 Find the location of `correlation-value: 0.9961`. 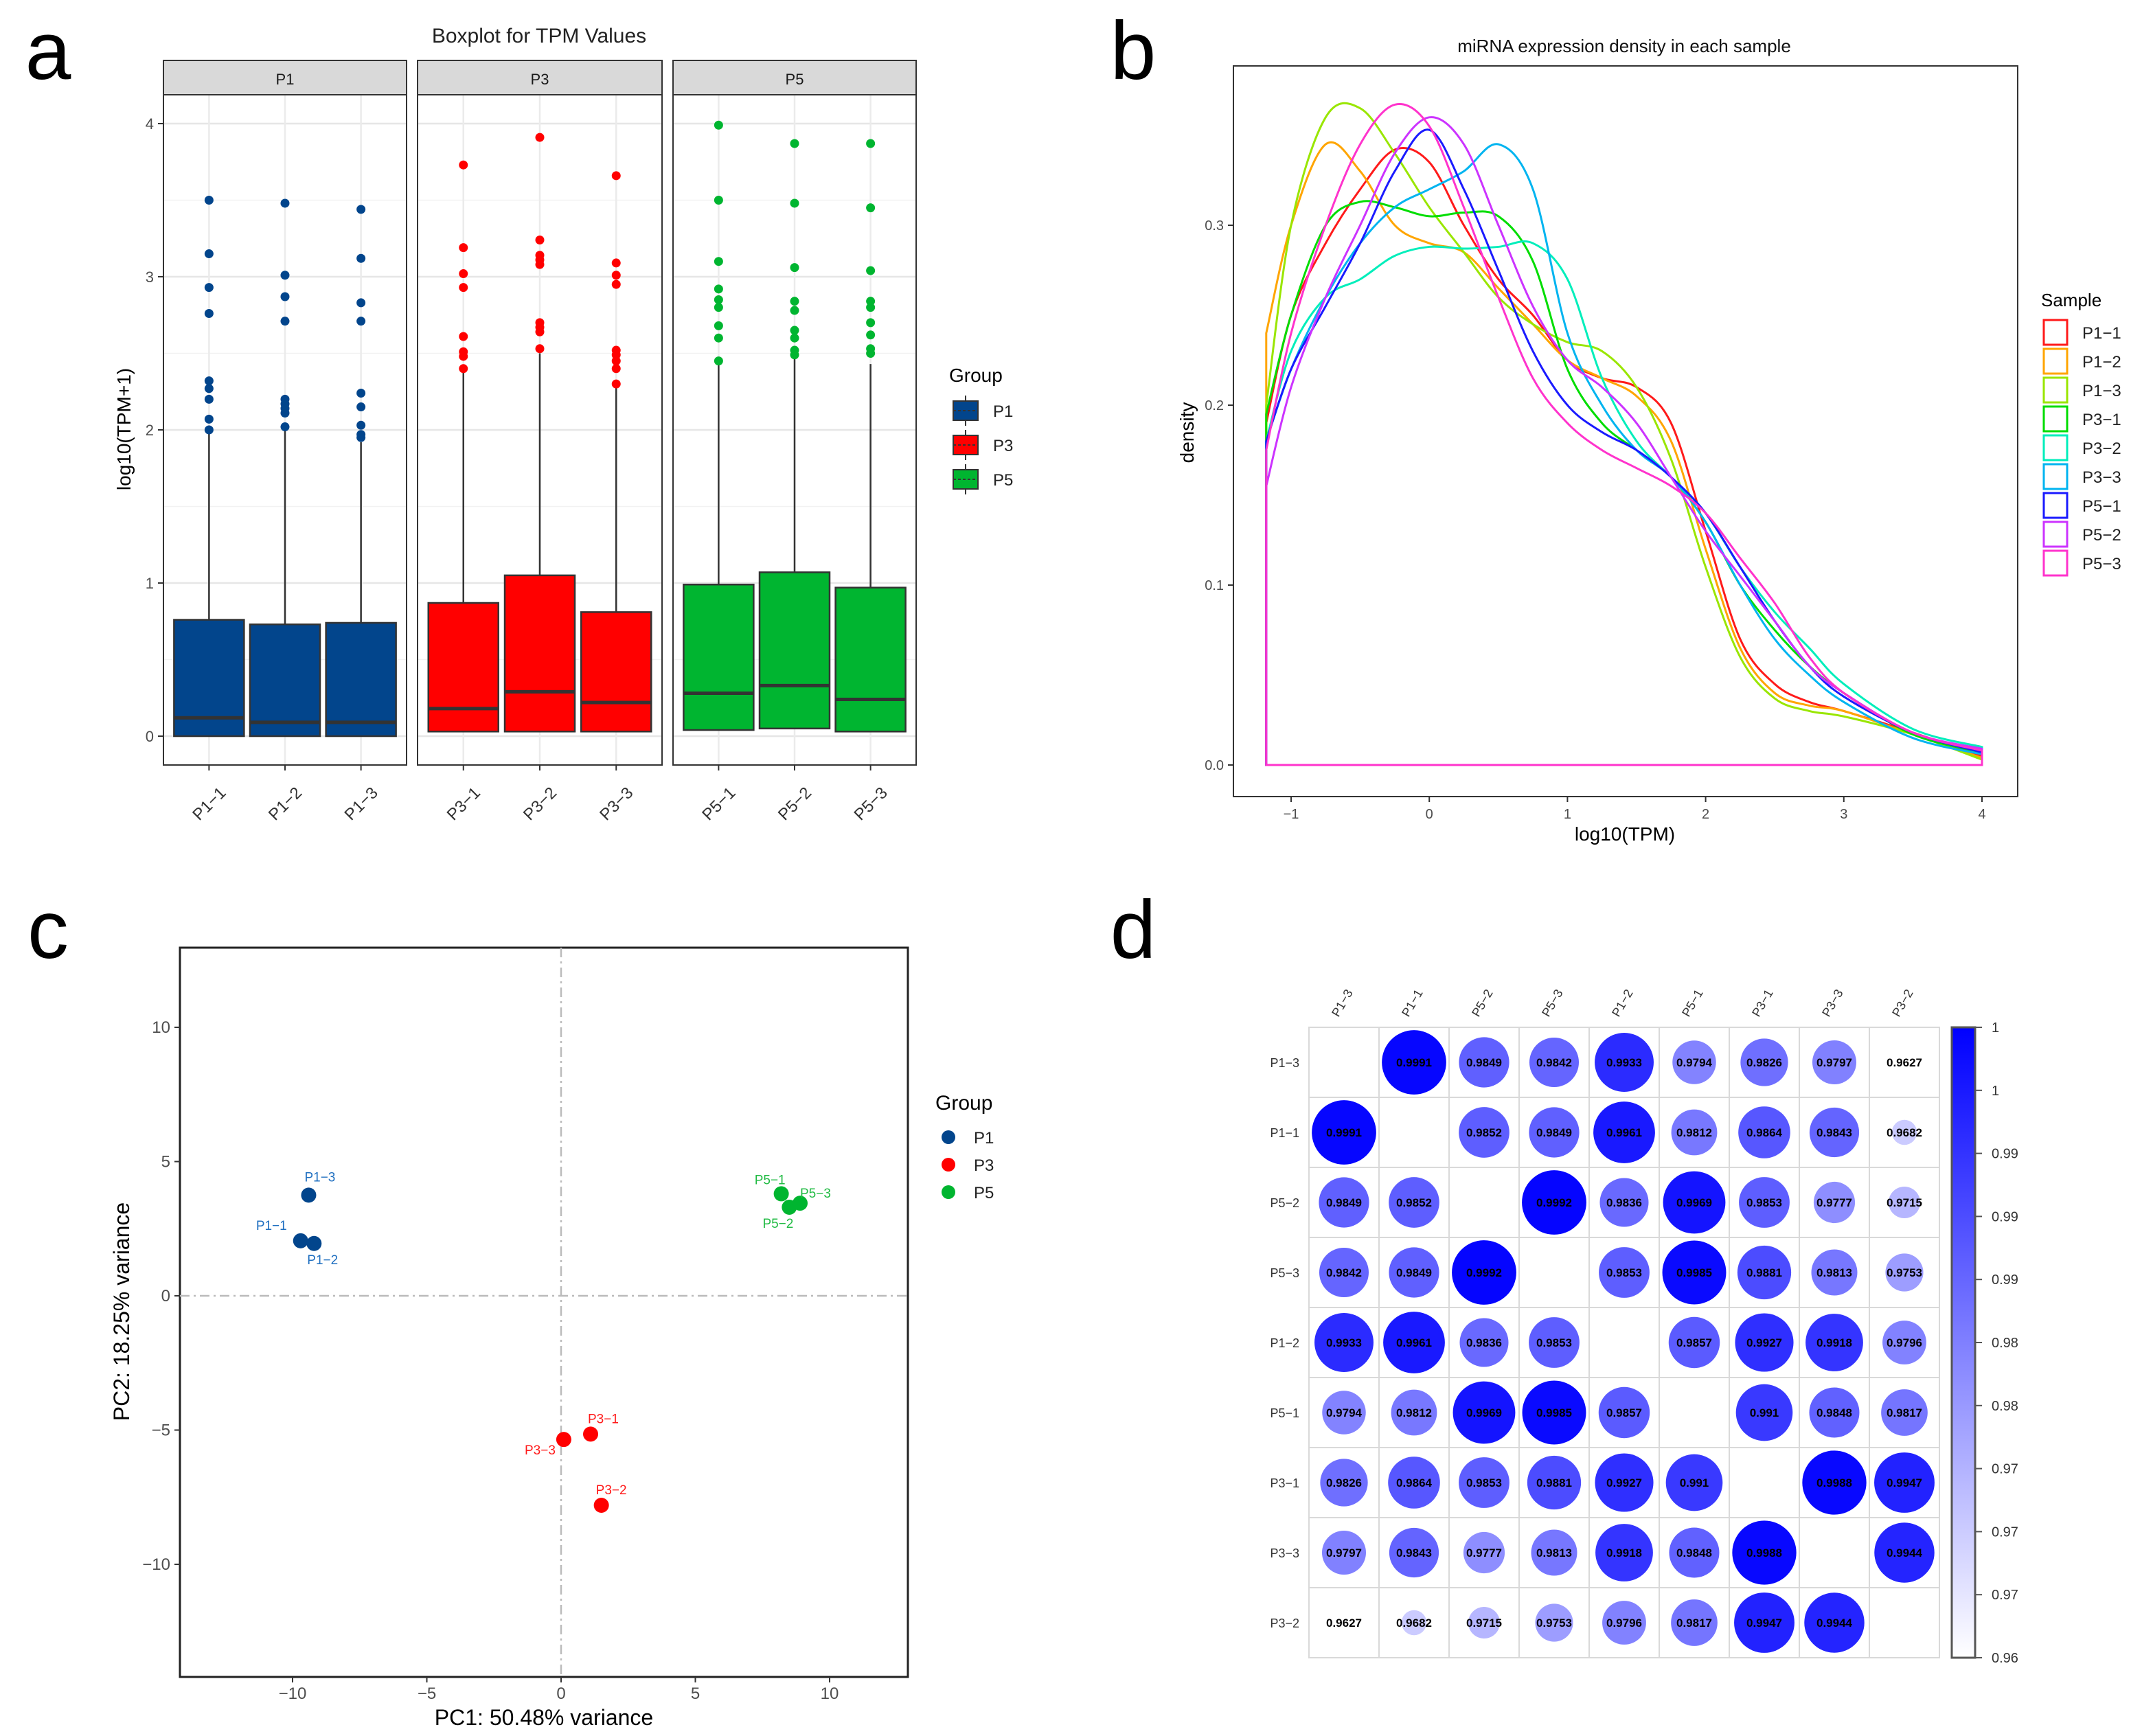

correlation-value: 0.9961 is located at coordinates (1414, 1342).